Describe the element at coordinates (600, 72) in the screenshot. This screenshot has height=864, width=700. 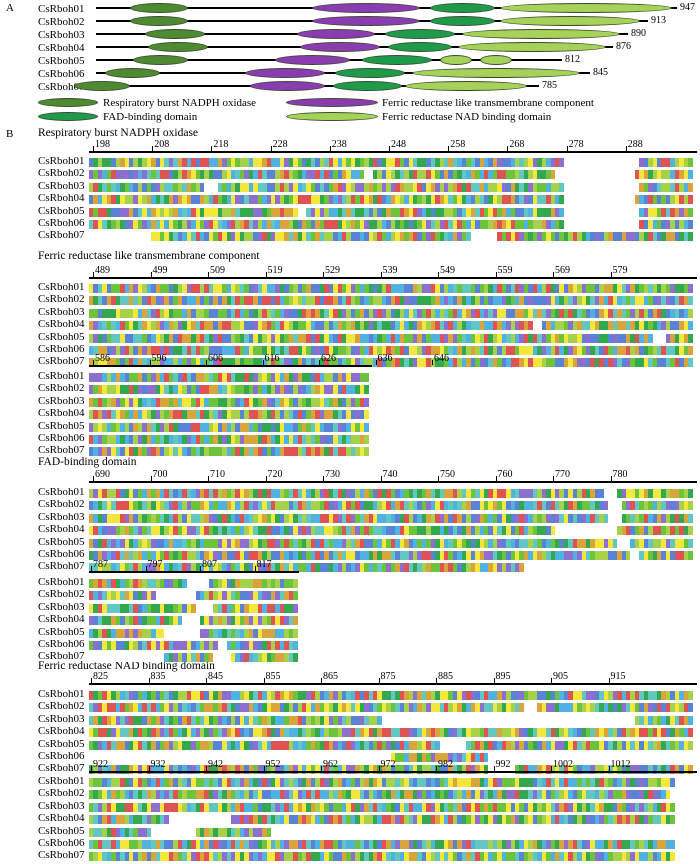
I see `protein-length-6: 845` at that location.